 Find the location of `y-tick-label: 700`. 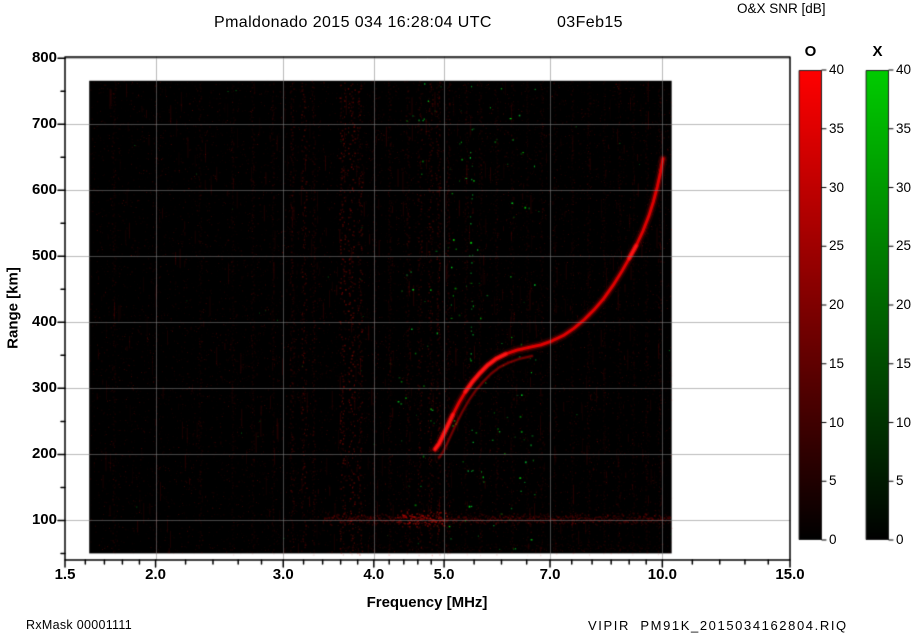

y-tick-label: 700 is located at coordinates (44, 124).